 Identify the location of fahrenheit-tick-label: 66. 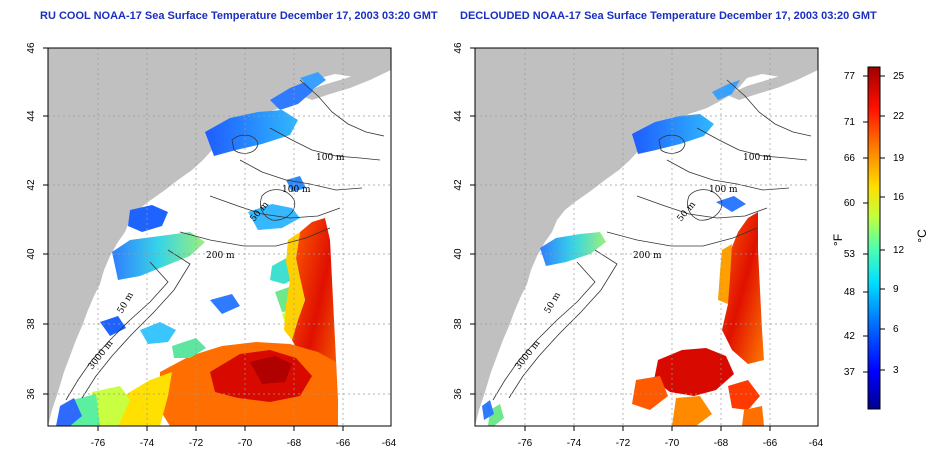
(850, 158).